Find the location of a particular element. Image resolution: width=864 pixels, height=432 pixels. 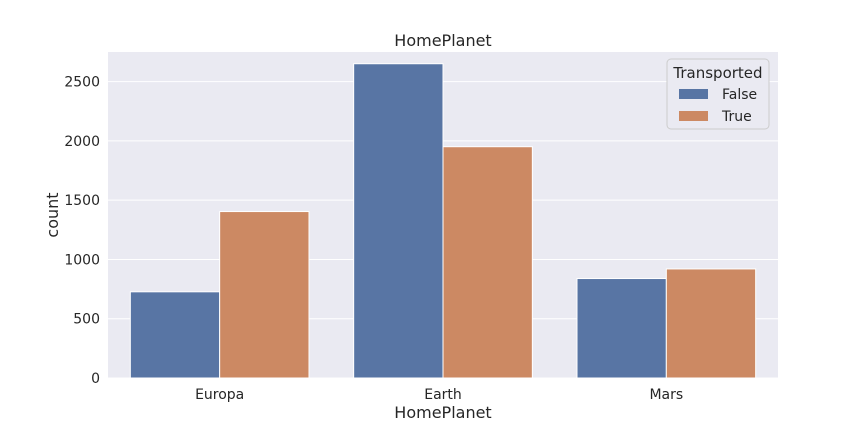

bar-earth-false is located at coordinates (398, 221).